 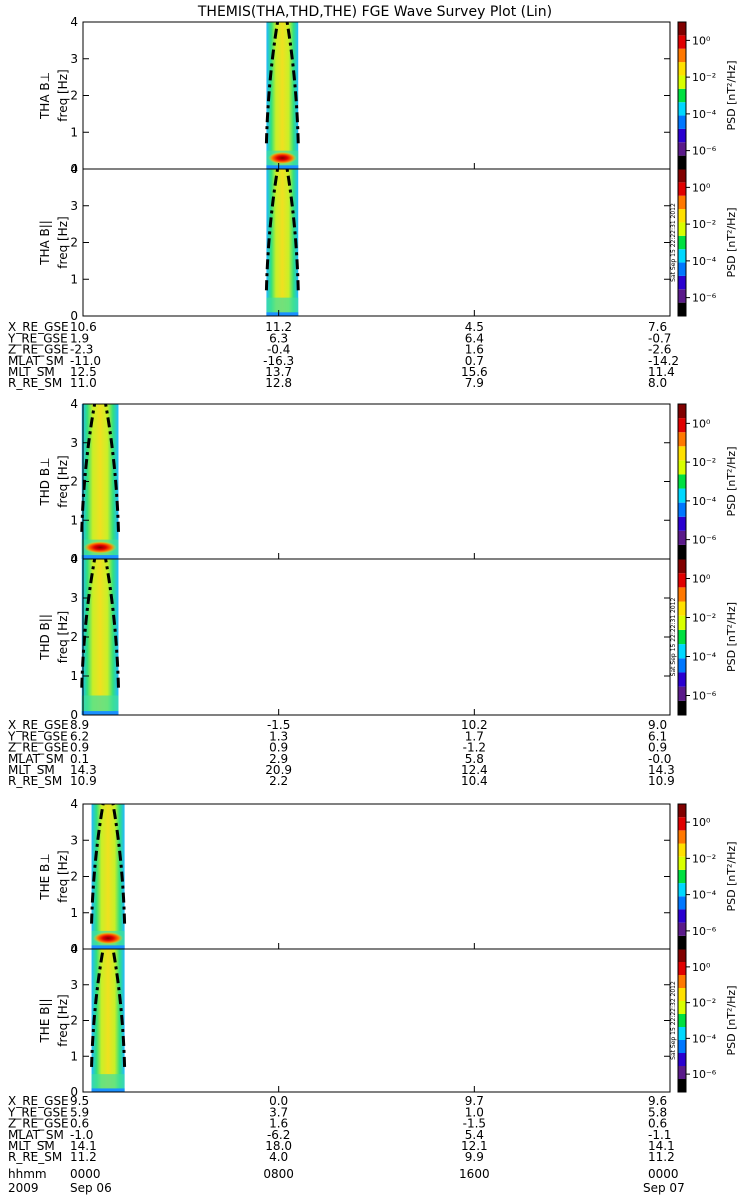 What do you see at coordinates (79, 1124) in the screenshot?
I see `orbit-value: 0.6` at bounding box center [79, 1124].